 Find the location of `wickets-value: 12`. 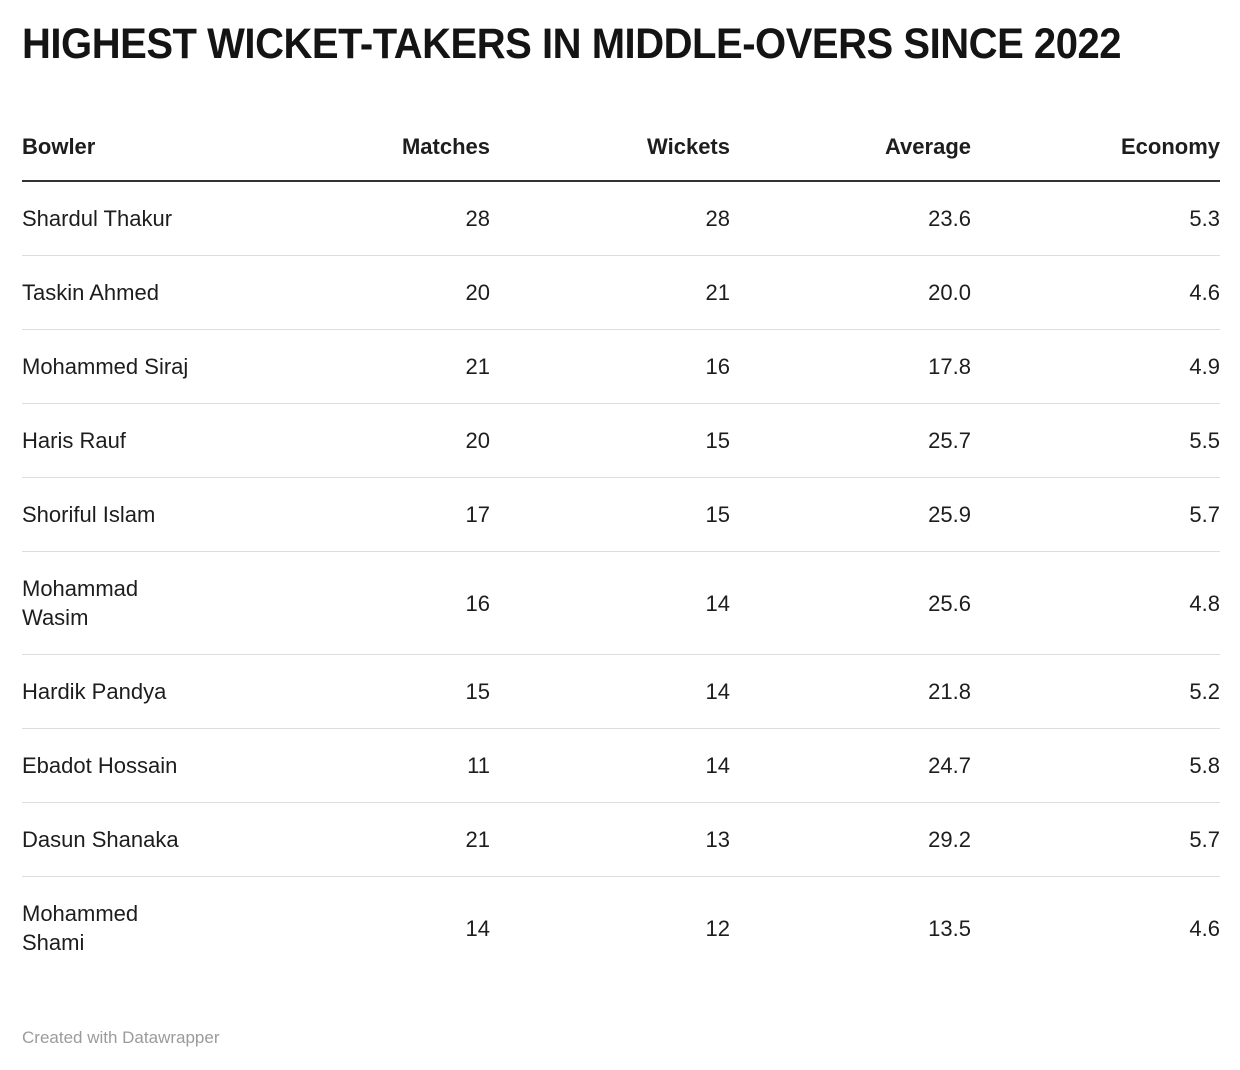

wickets-value: 12 is located at coordinates (717, 928).